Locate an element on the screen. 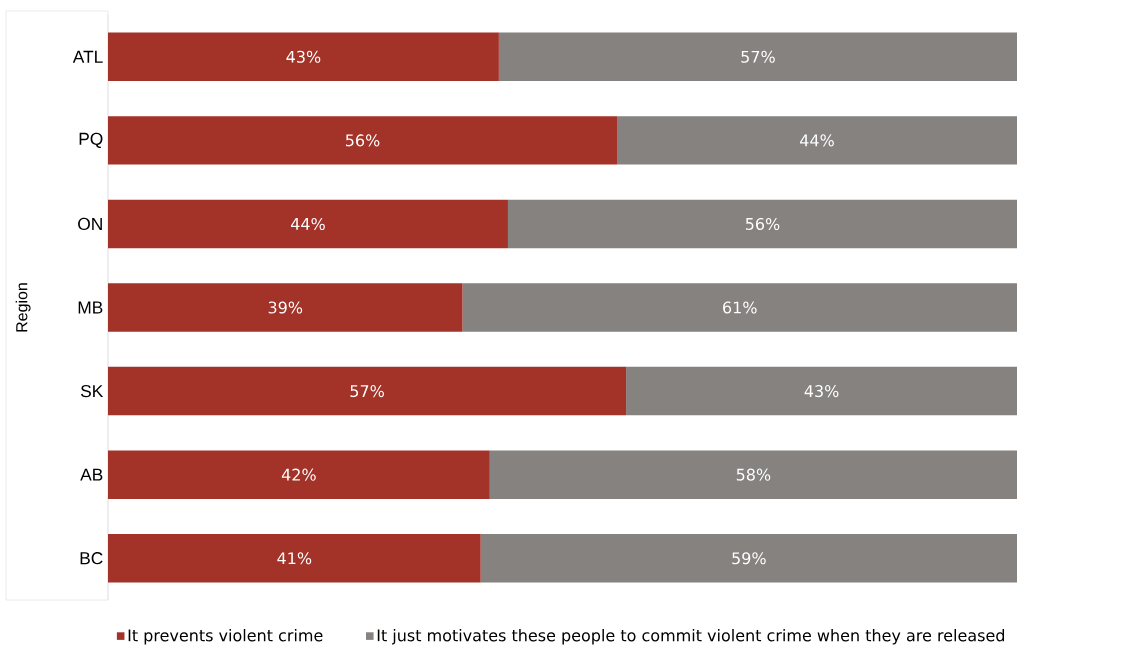 This screenshot has height=669, width=1133. y-tick-label: ATL is located at coordinates (87, 56).